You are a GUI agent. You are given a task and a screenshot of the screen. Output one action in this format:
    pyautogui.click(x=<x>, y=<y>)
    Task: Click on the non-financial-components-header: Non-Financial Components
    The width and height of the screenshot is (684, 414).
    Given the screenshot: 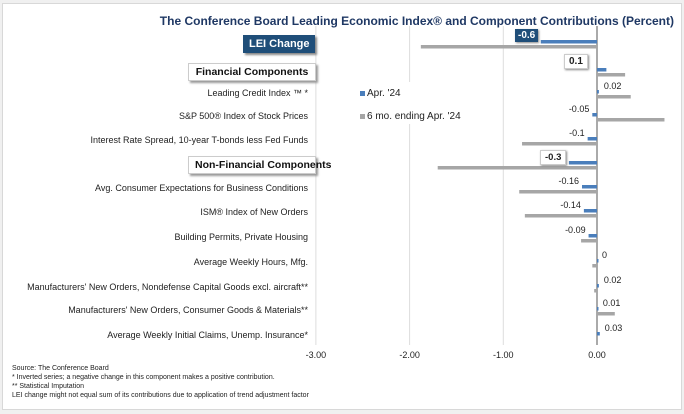 What is the action you would take?
    pyautogui.click(x=260, y=165)
    